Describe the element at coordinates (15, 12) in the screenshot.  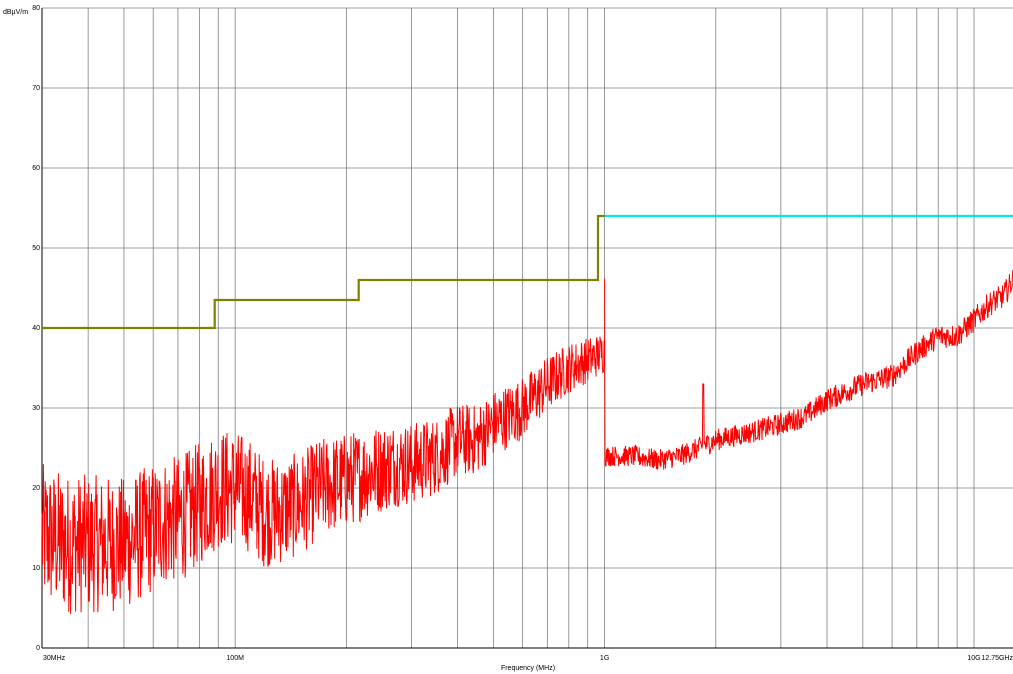
I see `y-axis-label: dBµV/m` at that location.